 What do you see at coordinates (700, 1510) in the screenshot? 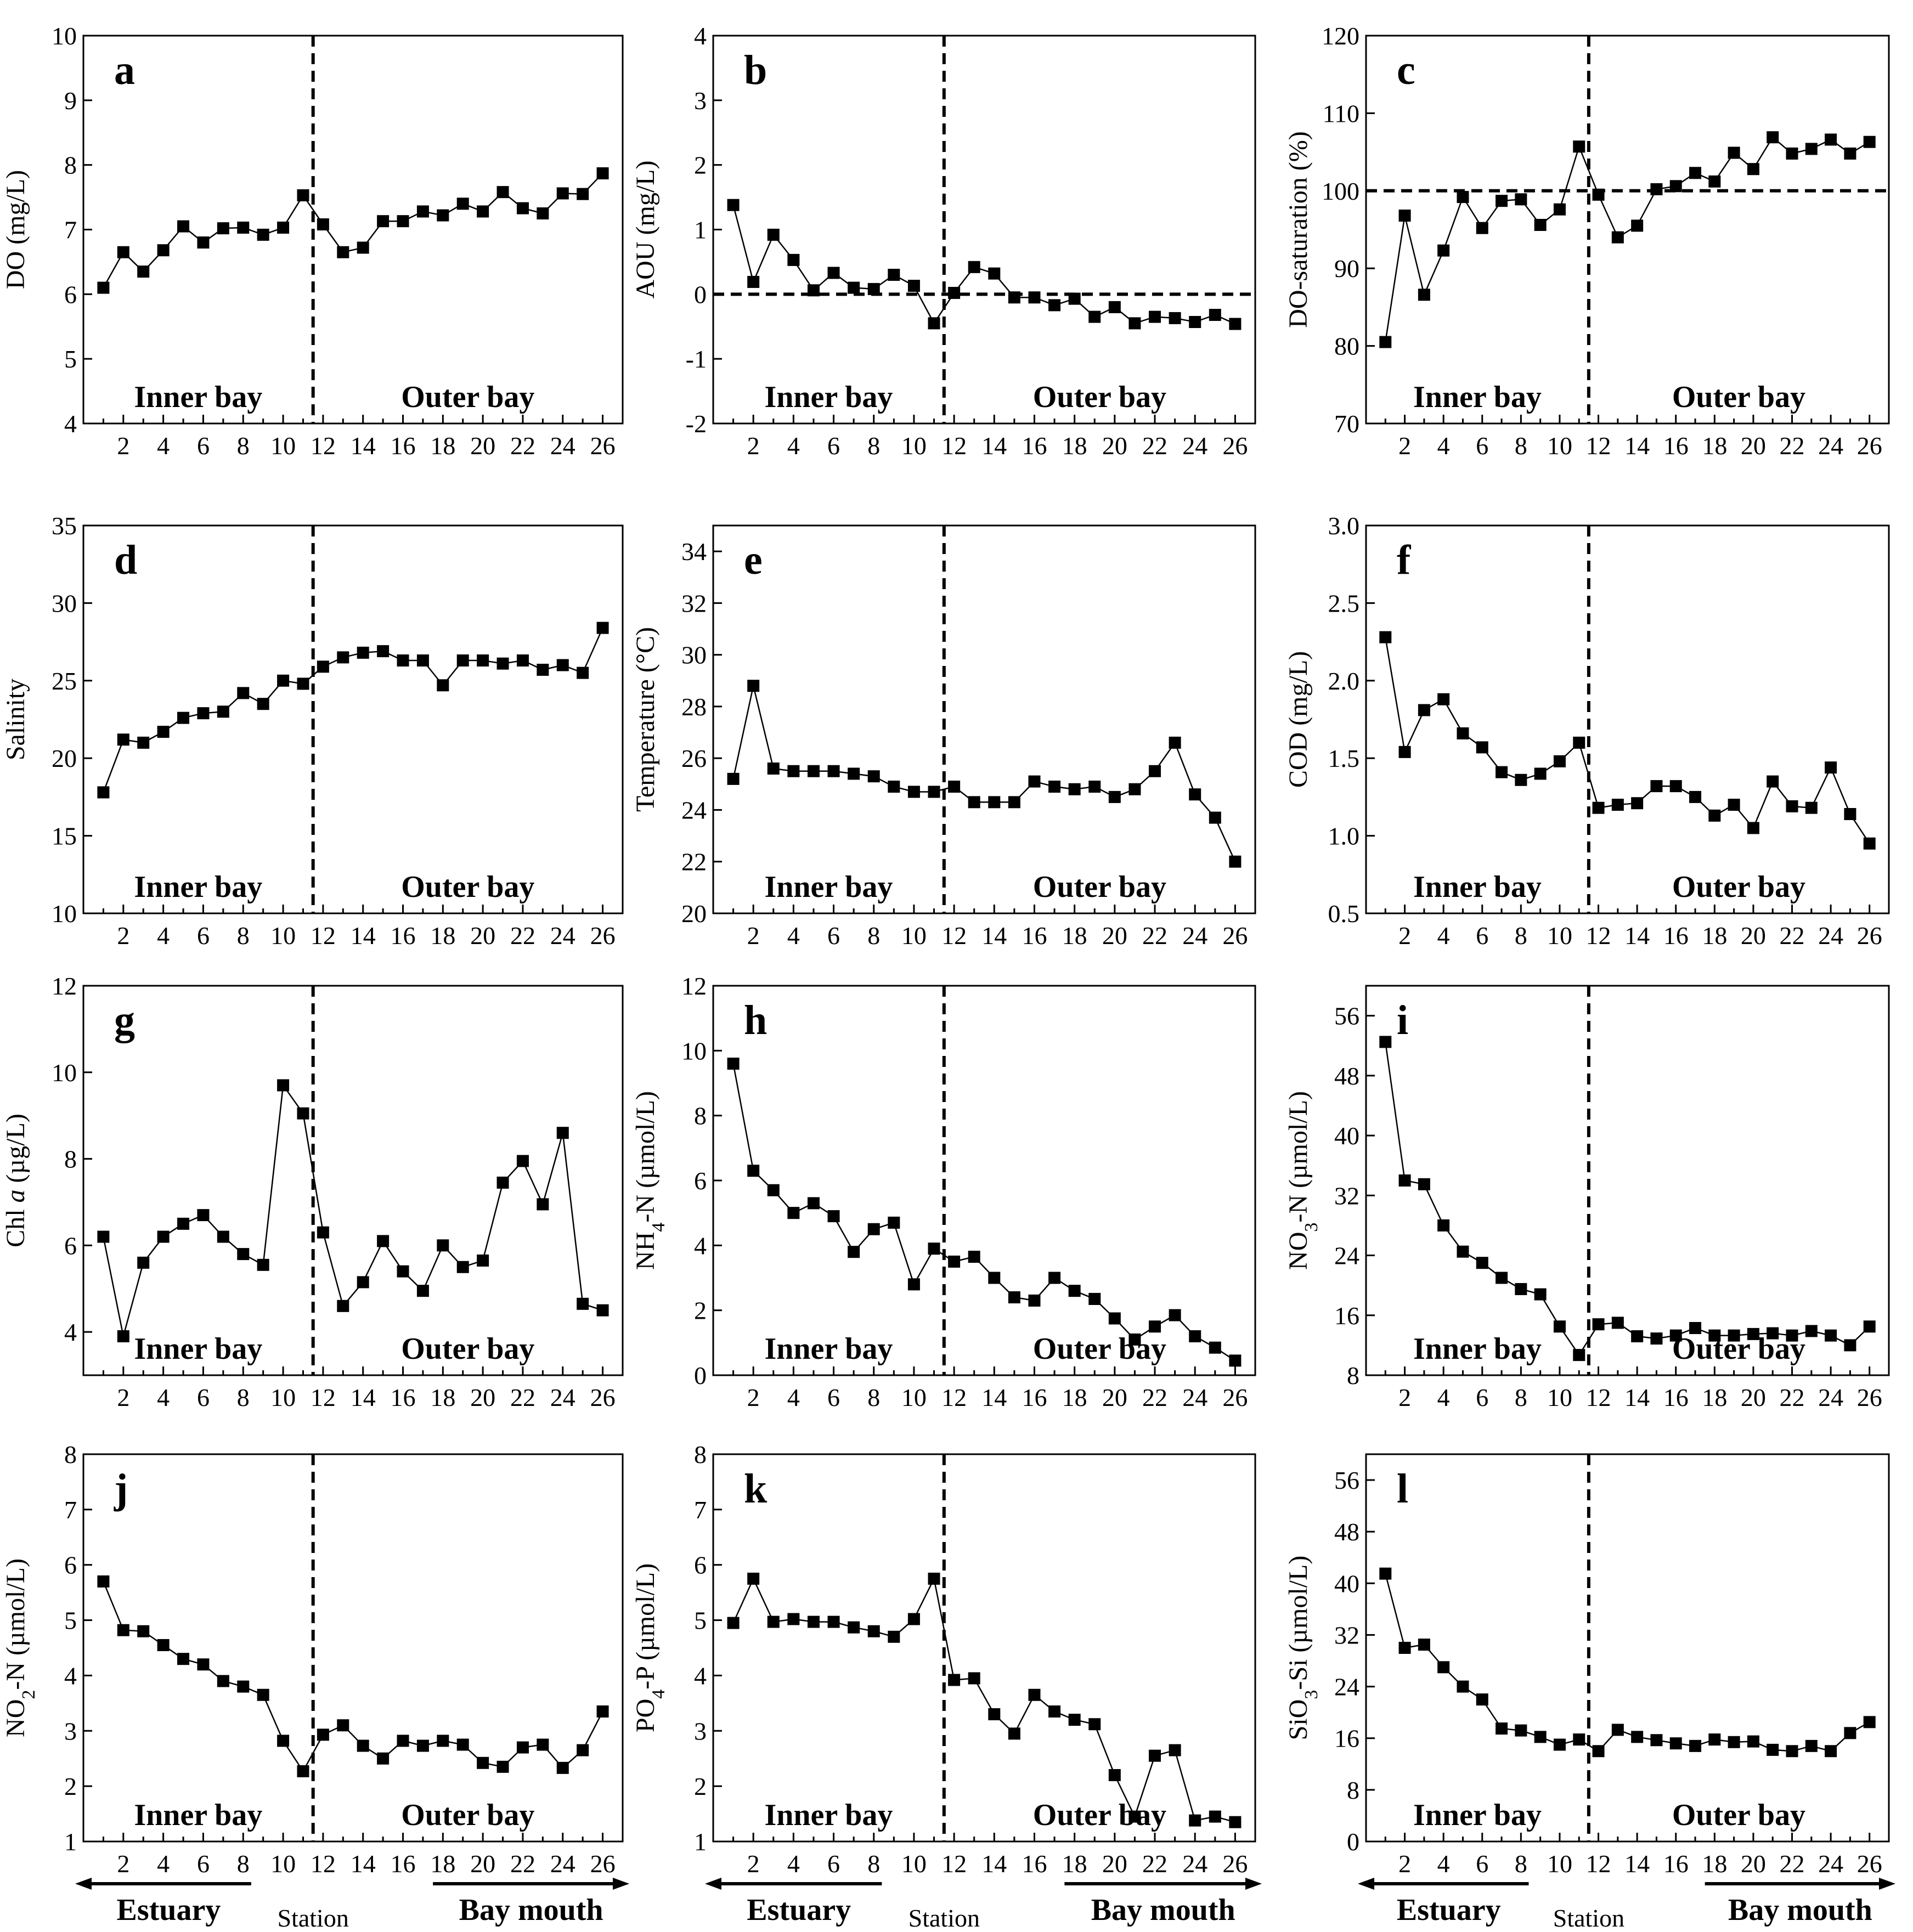
I see `y-tick-label: 7` at bounding box center [700, 1510].